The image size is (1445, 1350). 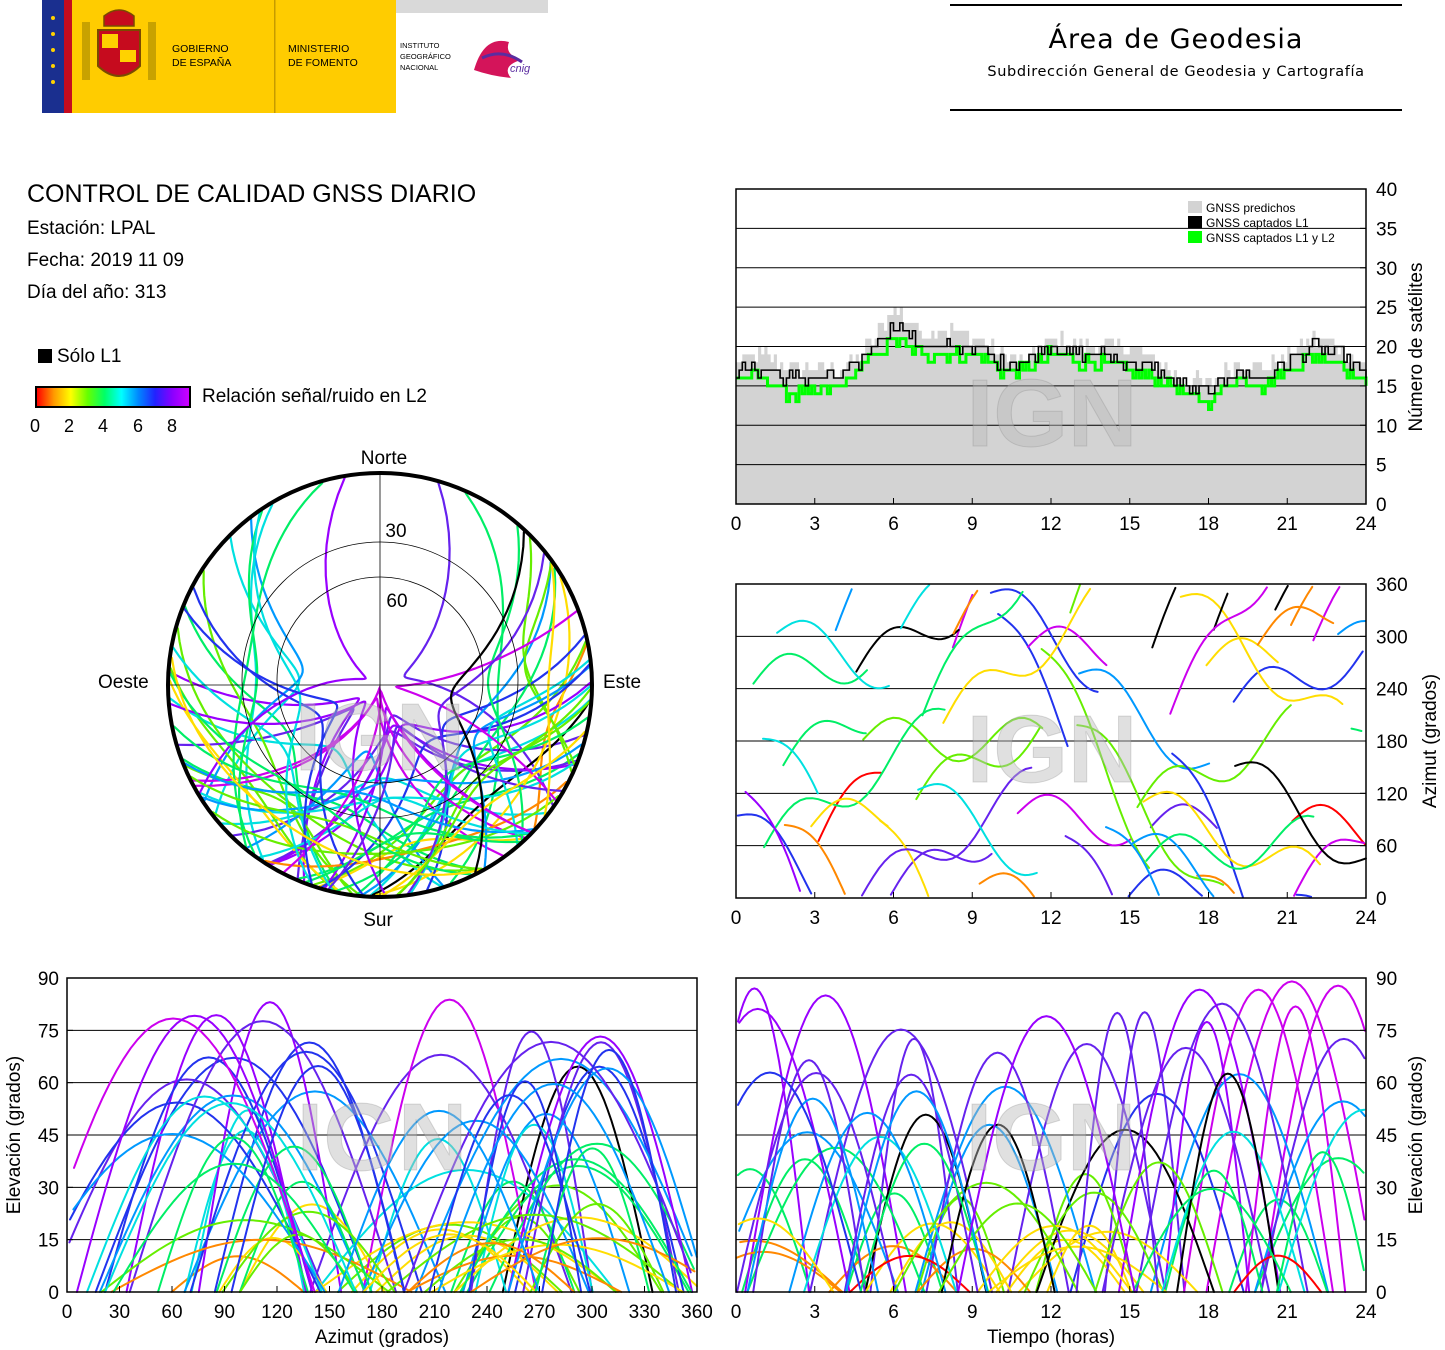 I want to click on azimuth-time-ytick: 0, so click(x=1381, y=899).